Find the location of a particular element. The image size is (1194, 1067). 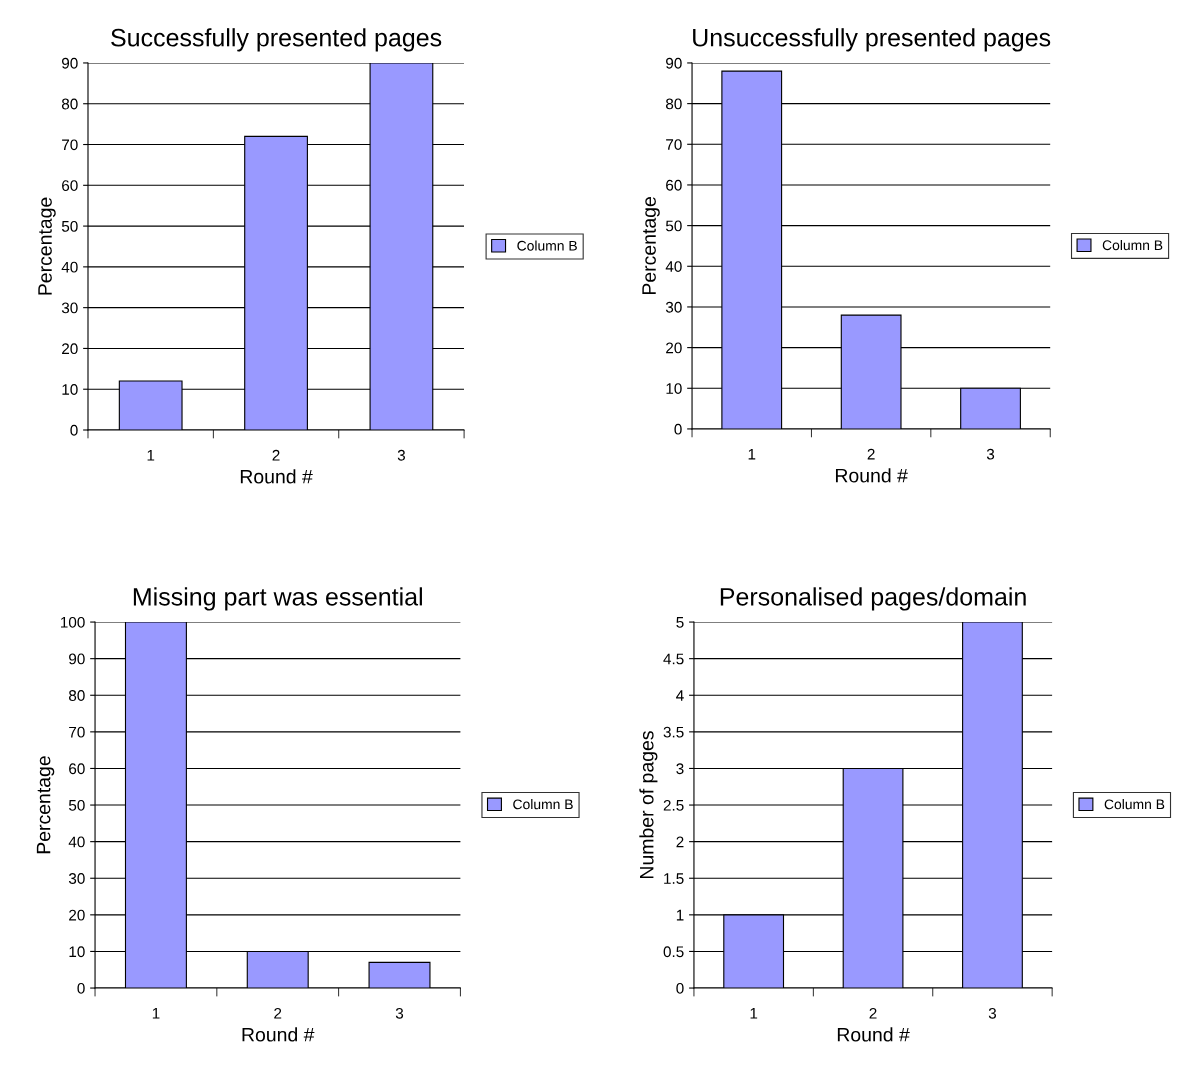

y-axis-title: Number of pages is located at coordinates (648, 805).